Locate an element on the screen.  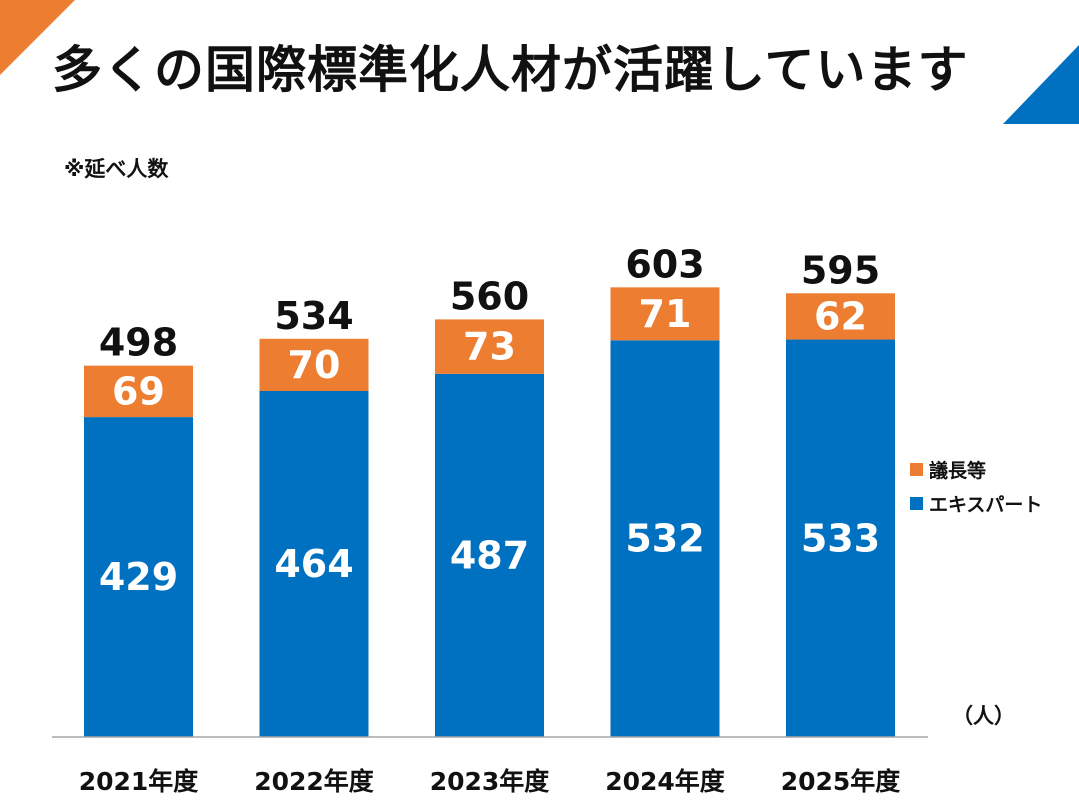
page-title: 多くの国際標準化人材が活躍しています is located at coordinates (510, 70).